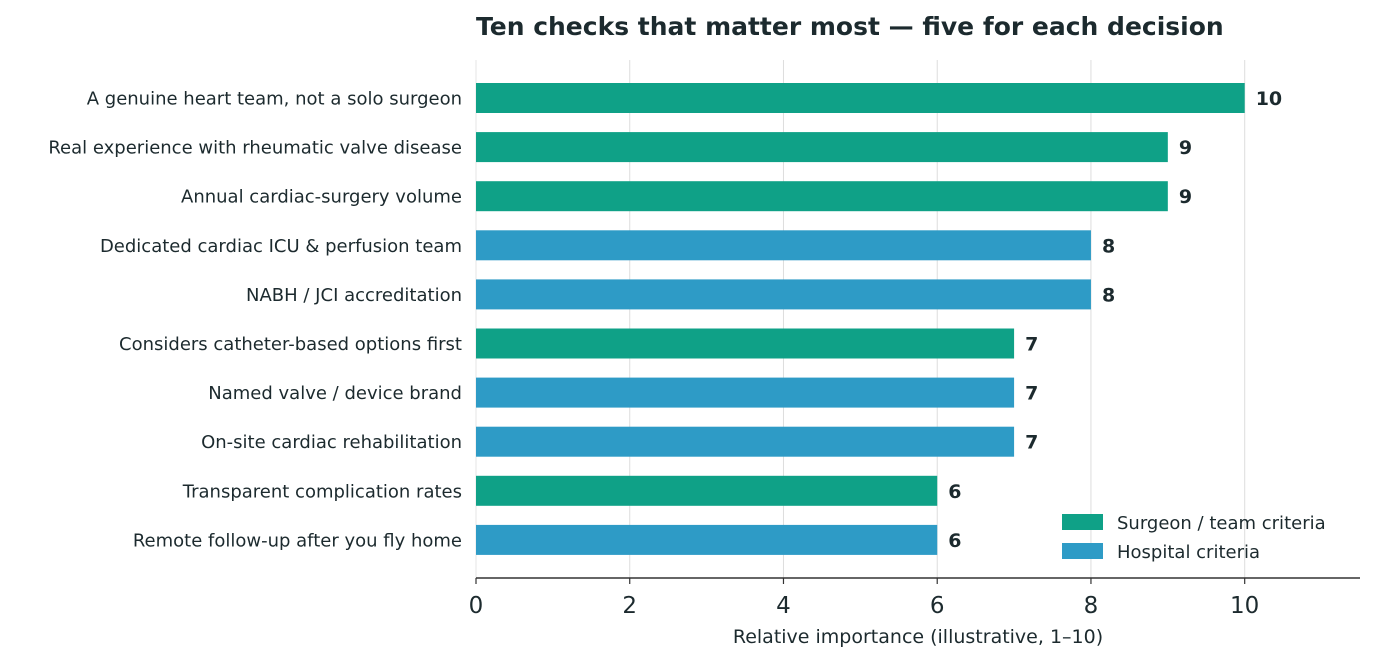 Image resolution: width=1374 pixels, height=661 pixels. Describe the element at coordinates (274, 99) in the screenshot. I see `category-label: A genuine heart team, not a solo surgeon` at that location.